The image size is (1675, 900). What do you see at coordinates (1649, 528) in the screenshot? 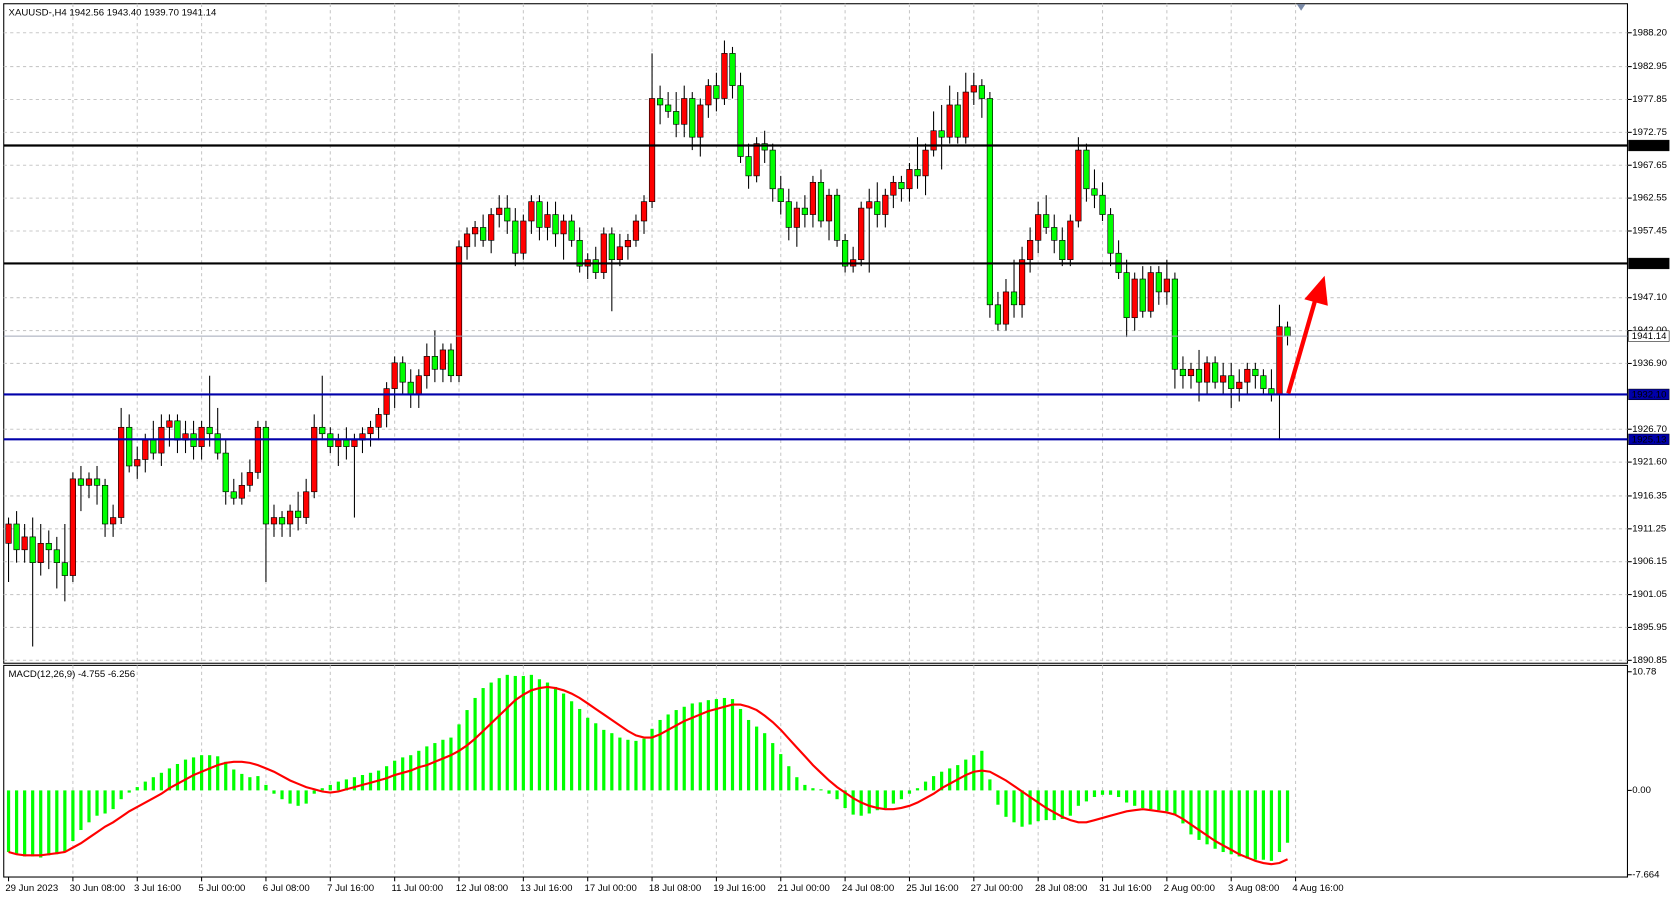
I see `y-tick-label: 1911.25` at bounding box center [1649, 528].